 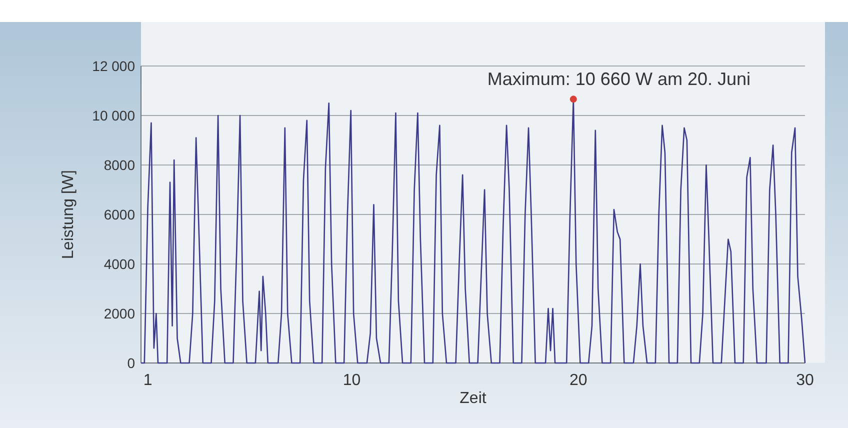 I want to click on x-tick-label: 20, so click(x=578, y=380).